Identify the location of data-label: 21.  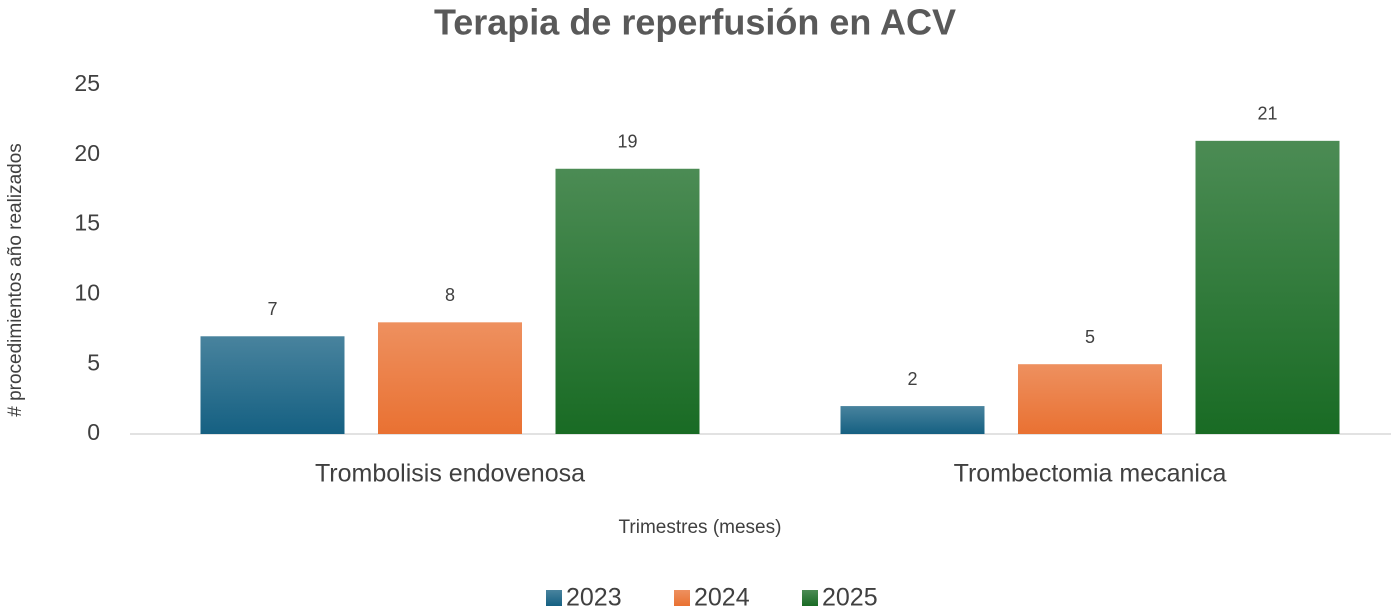
(1267, 114).